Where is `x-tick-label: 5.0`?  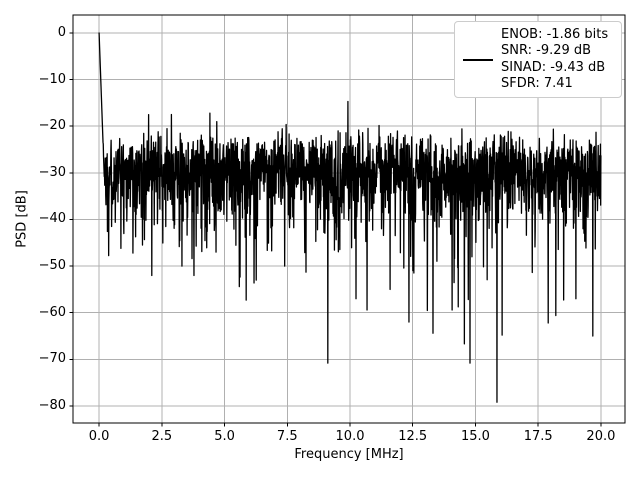
x-tick-label: 5.0 is located at coordinates (224, 436).